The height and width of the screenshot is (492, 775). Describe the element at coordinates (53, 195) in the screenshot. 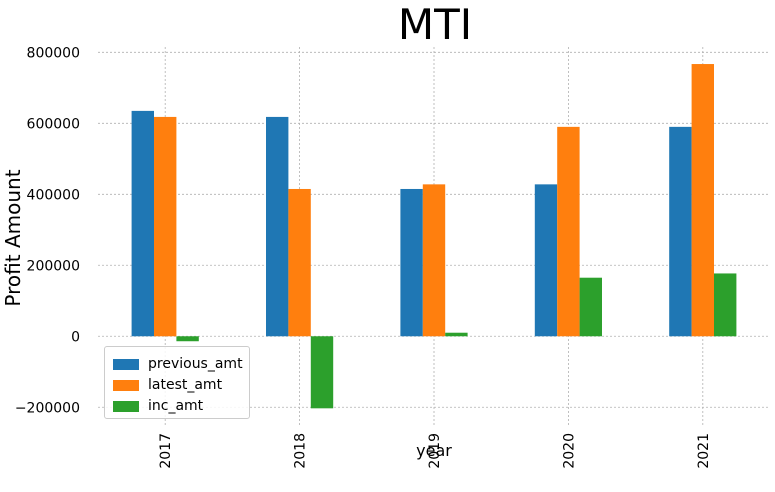

I see `y-tick-label: 400000` at that location.